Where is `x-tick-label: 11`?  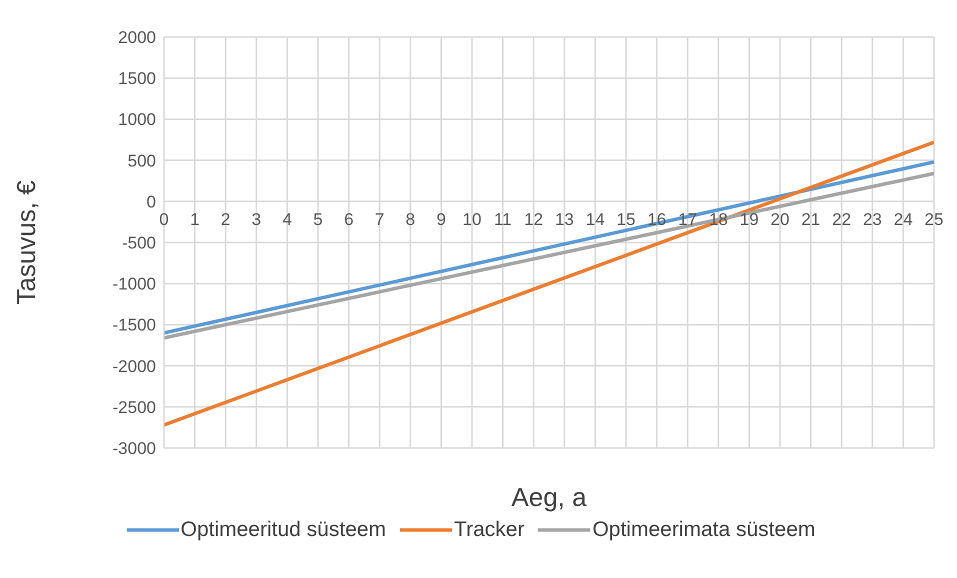 x-tick-label: 11 is located at coordinates (503, 220).